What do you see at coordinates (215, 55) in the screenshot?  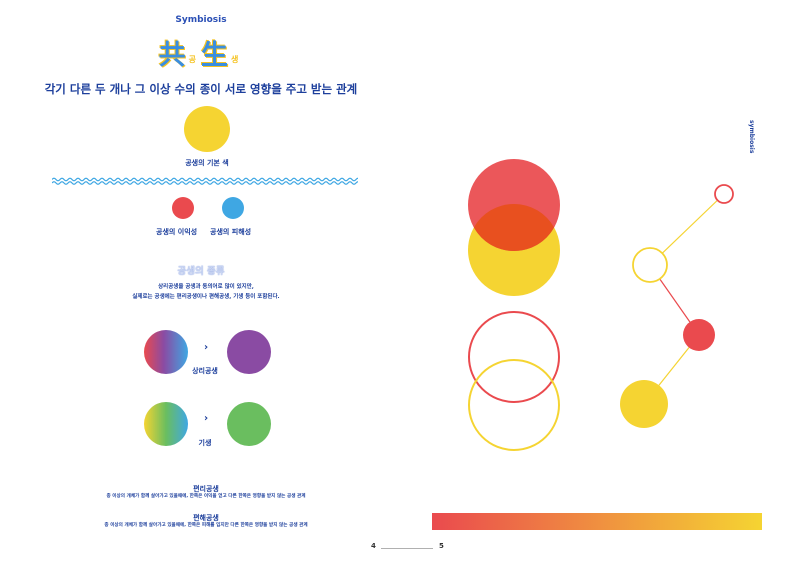 I see `title-hanja-2: 生` at bounding box center [215, 55].